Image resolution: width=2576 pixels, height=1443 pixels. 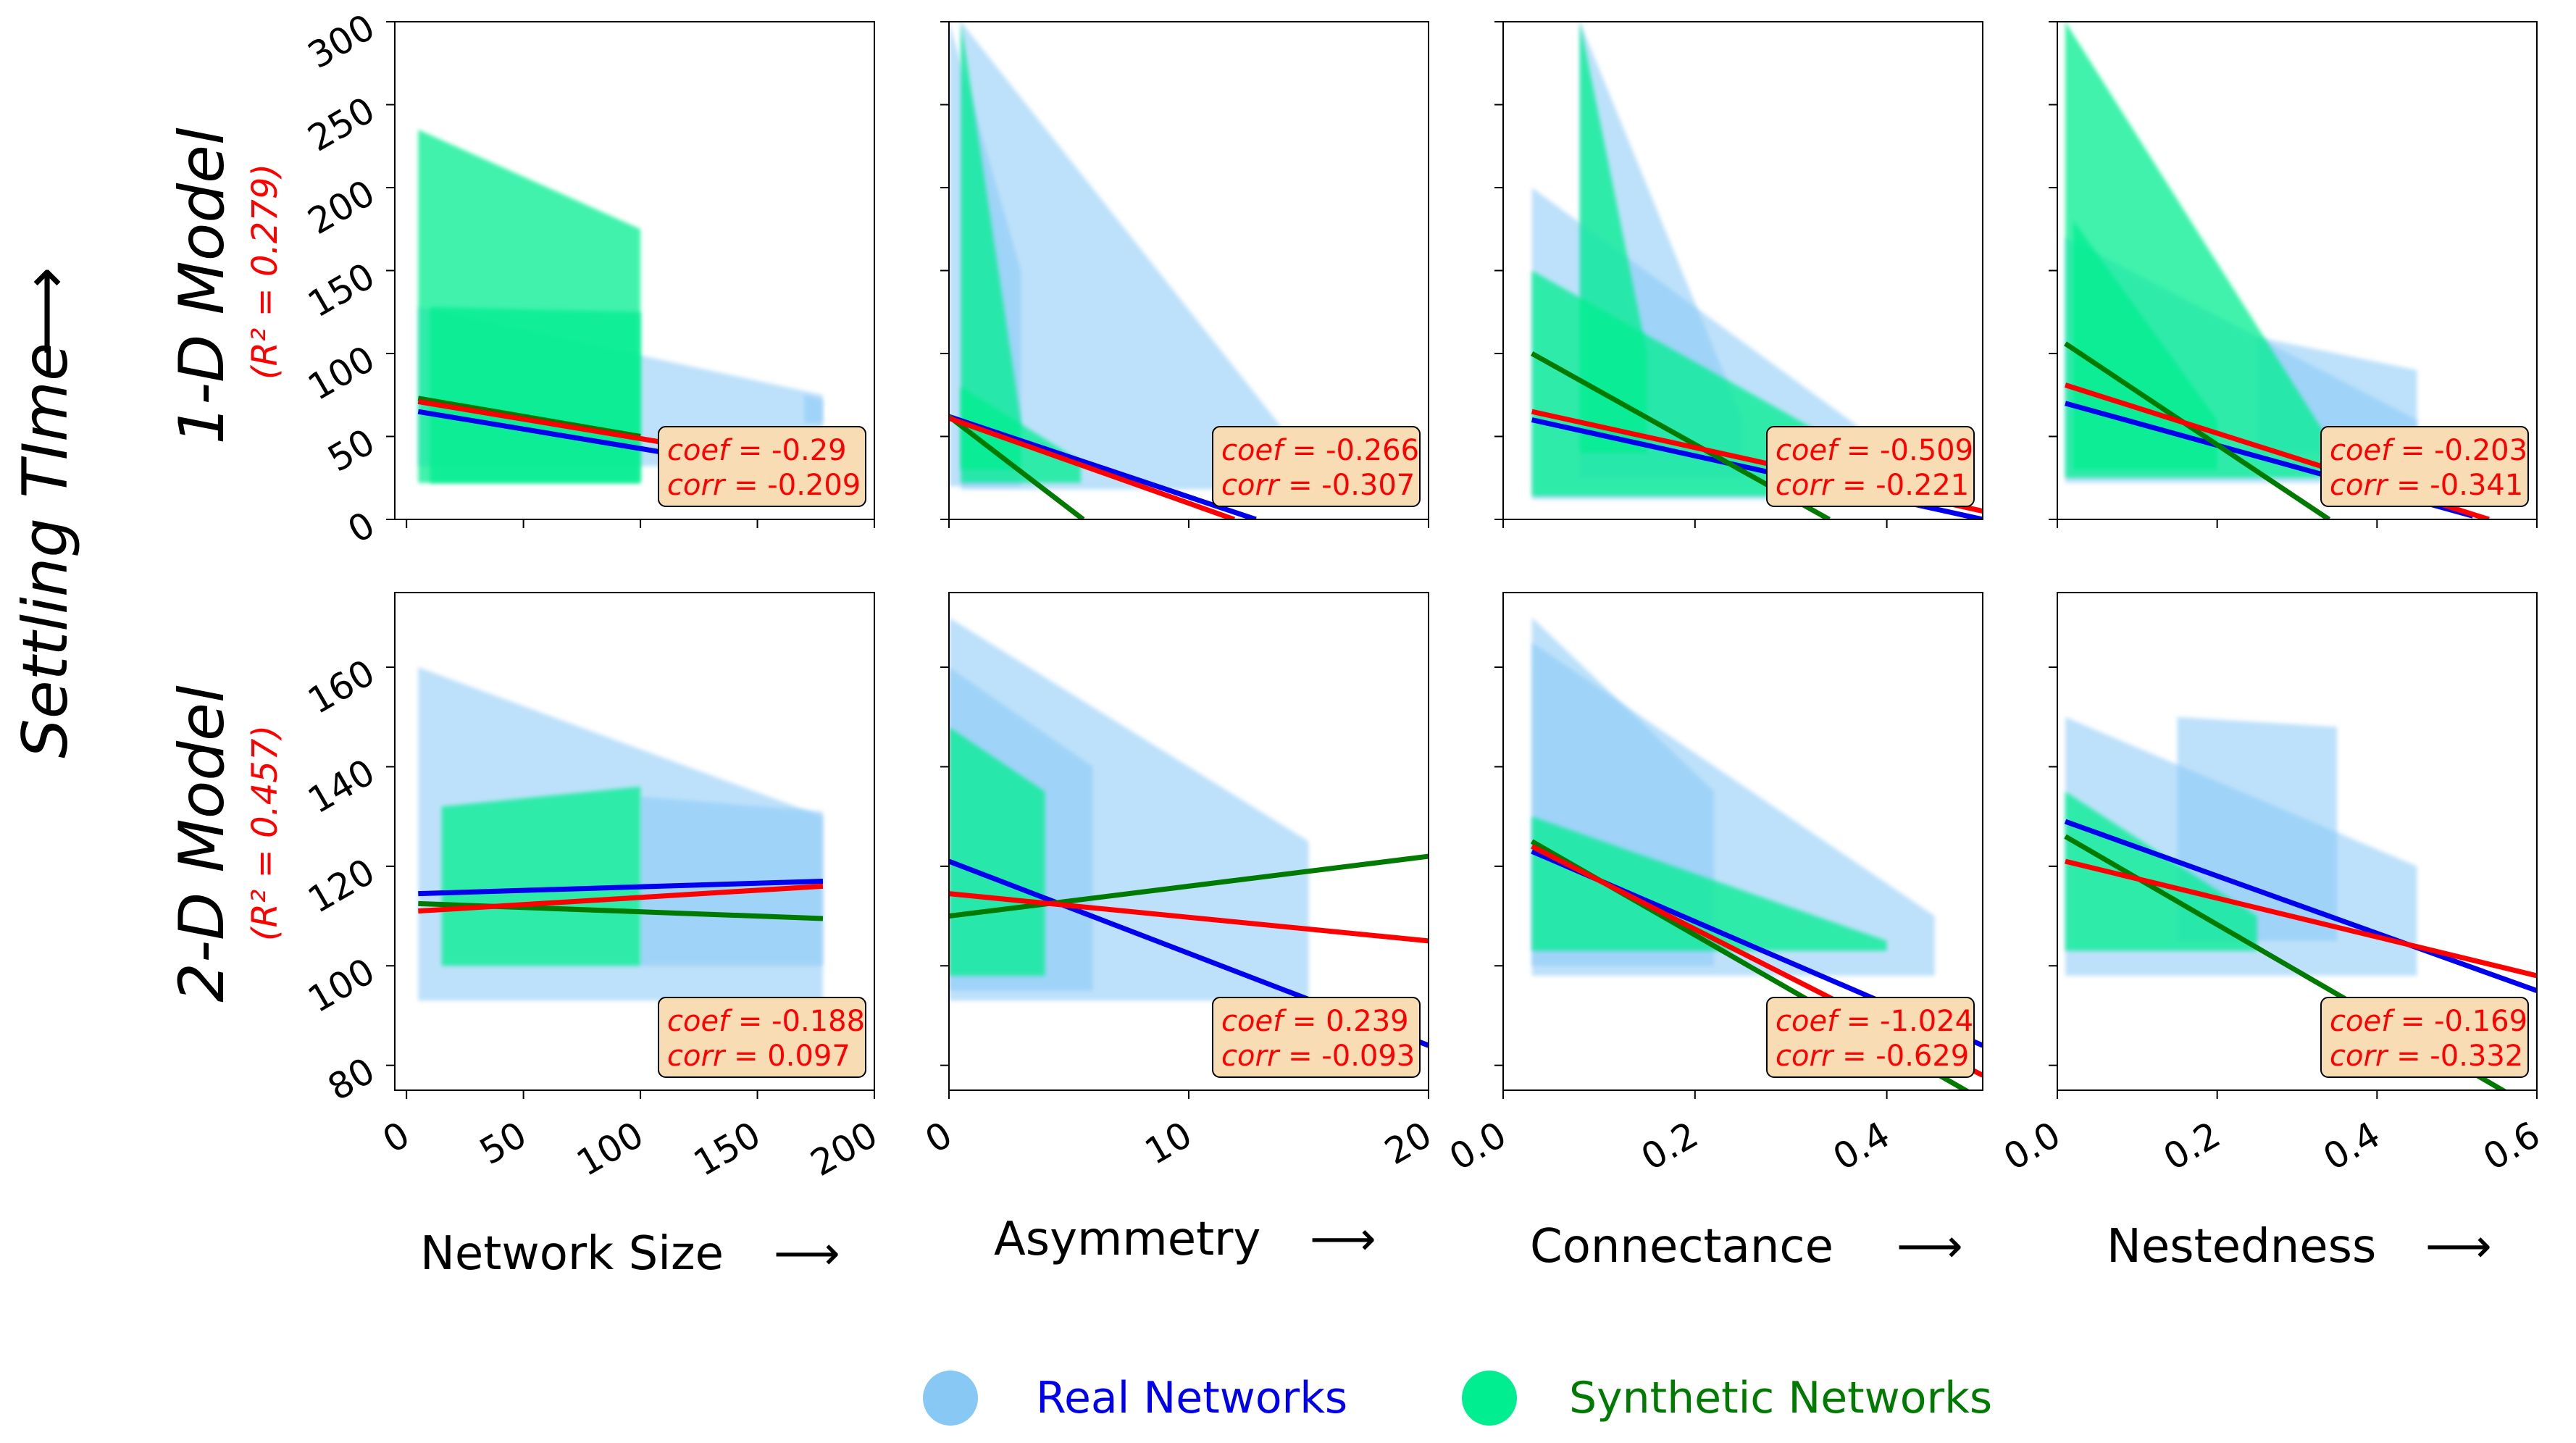 What do you see at coordinates (341, 207) in the screenshot?
I see `y-tick-label: 200` at bounding box center [341, 207].